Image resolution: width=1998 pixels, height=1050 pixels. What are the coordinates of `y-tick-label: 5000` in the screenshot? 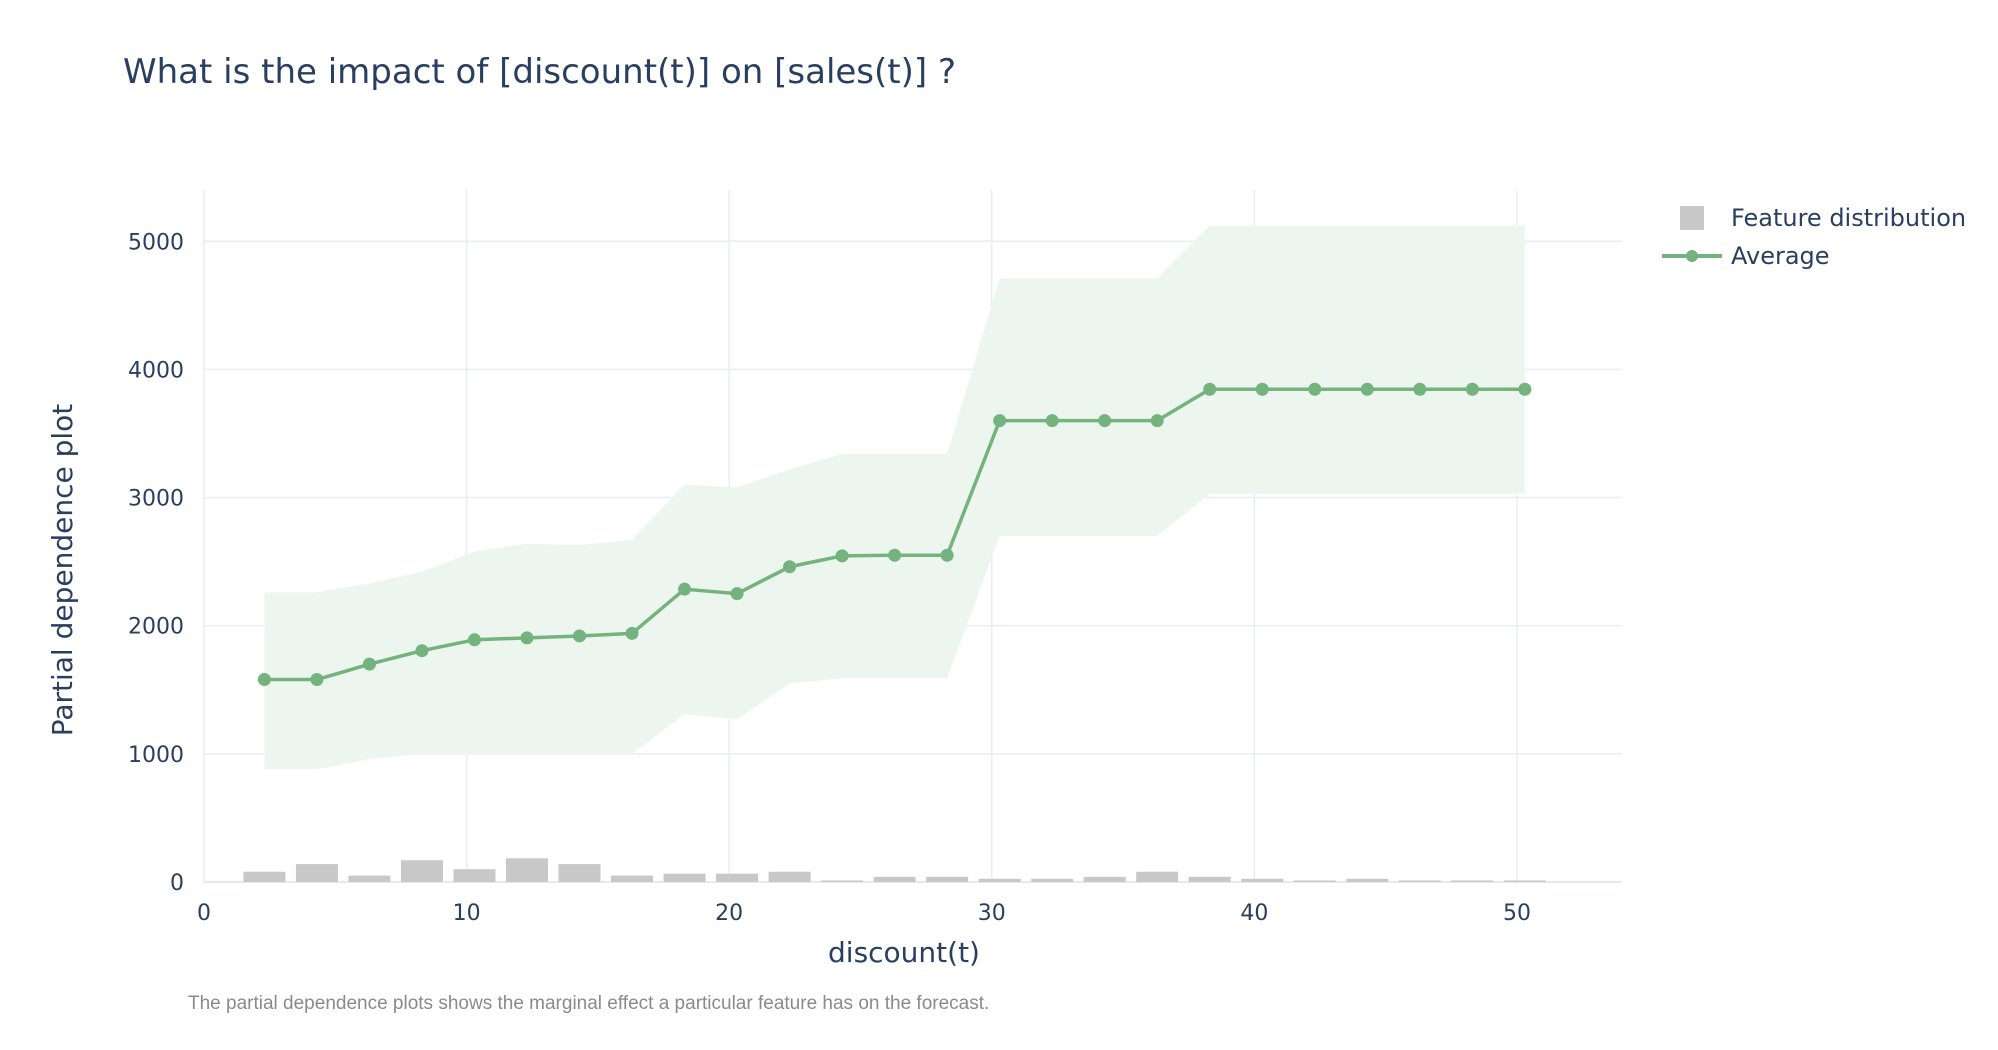 It's located at (156, 242).